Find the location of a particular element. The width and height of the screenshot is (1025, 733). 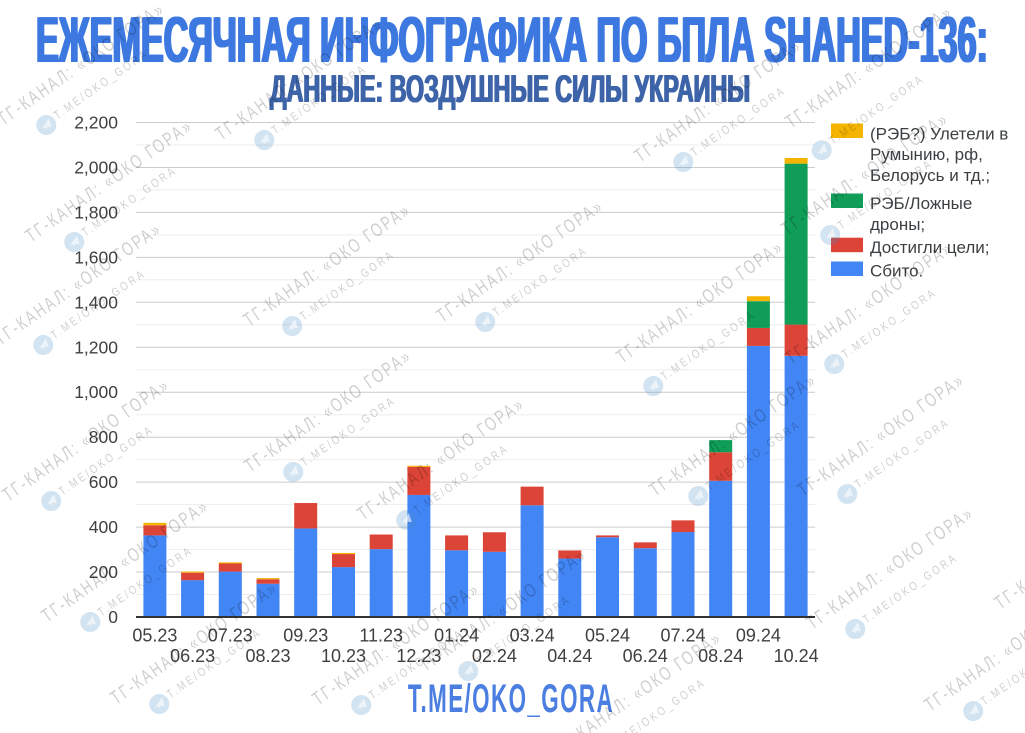

svg-text: 800 is located at coordinates (103, 437).